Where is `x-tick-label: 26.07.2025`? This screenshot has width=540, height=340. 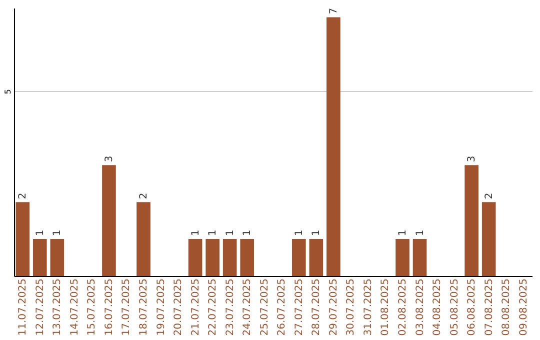 x-tick-label: 26.07.2025 is located at coordinates (282, 307).